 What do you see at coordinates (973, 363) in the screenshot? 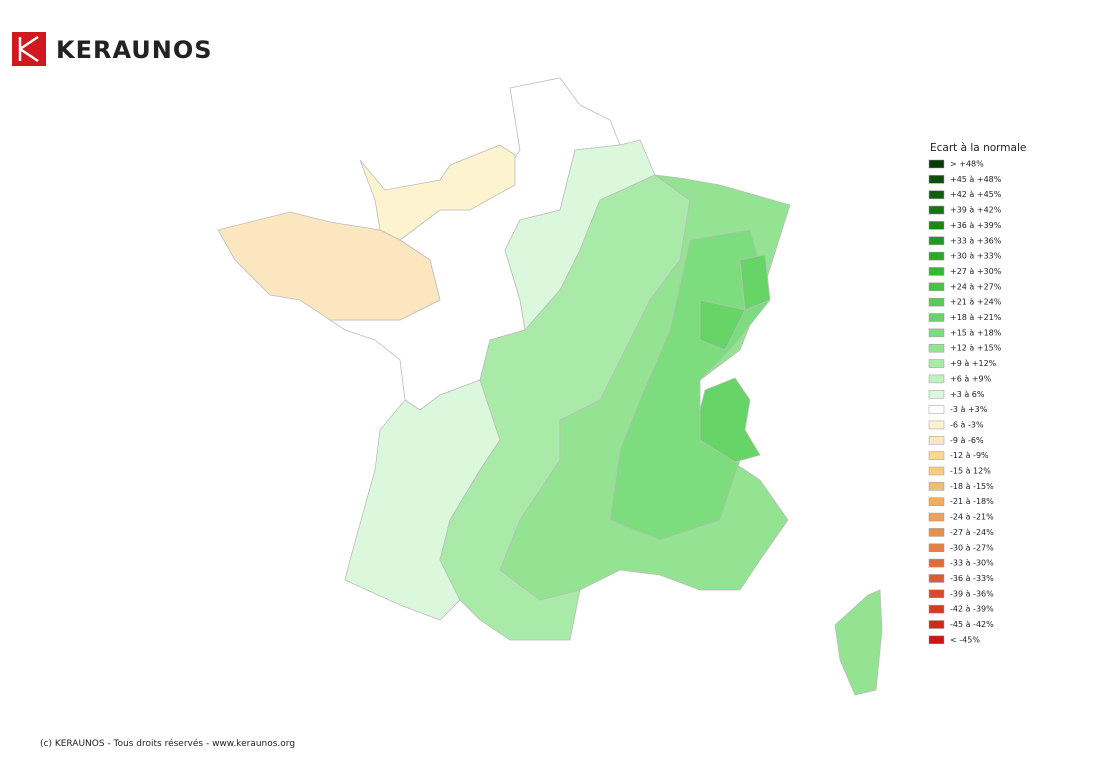
I see `legend-label: +9 à +12%` at bounding box center [973, 363].